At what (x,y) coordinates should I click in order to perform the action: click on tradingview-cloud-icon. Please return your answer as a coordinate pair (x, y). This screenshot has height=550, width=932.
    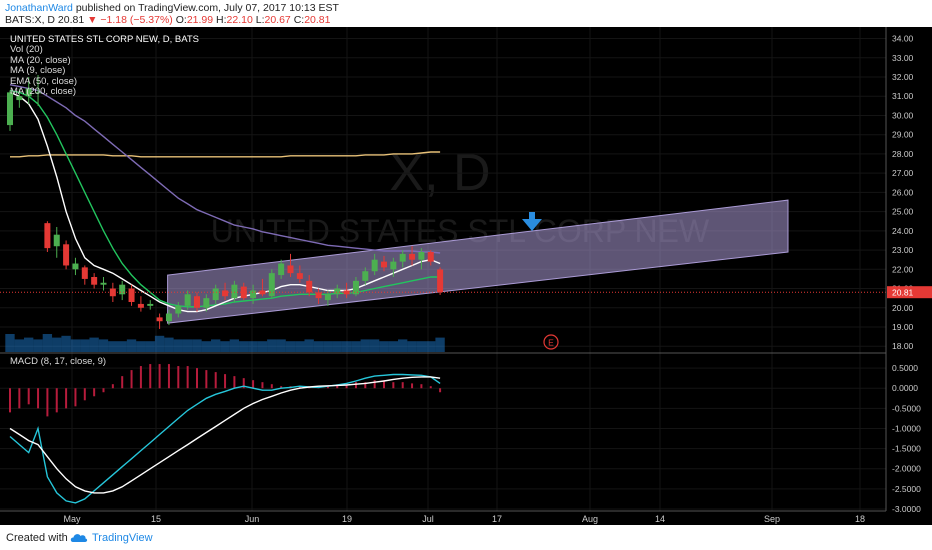
    Looking at the image, I should click on (79, 539).